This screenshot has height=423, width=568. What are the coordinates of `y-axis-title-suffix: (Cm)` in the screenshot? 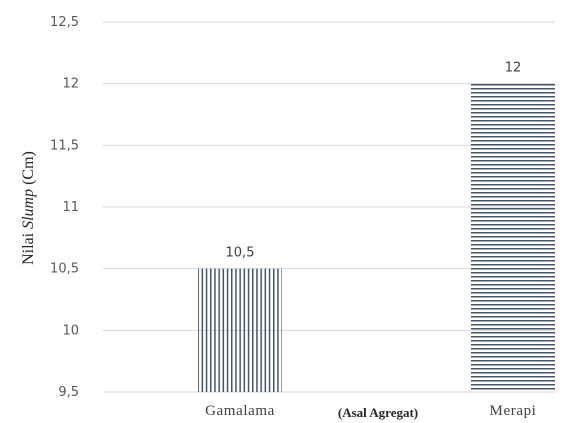 It's located at (28, 170).